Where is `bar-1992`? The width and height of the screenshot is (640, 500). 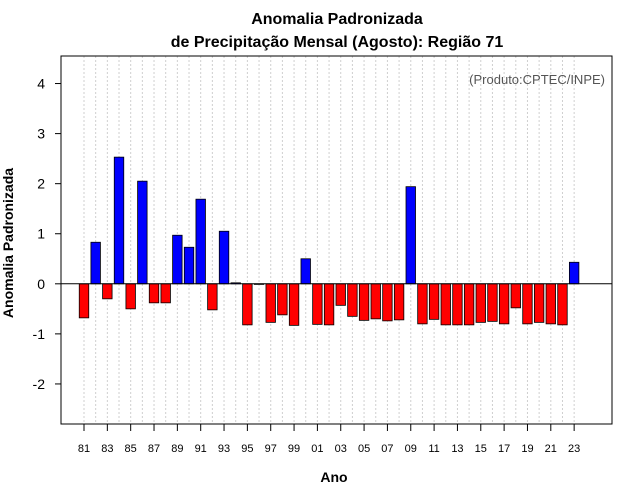
bar-1992 is located at coordinates (212, 297).